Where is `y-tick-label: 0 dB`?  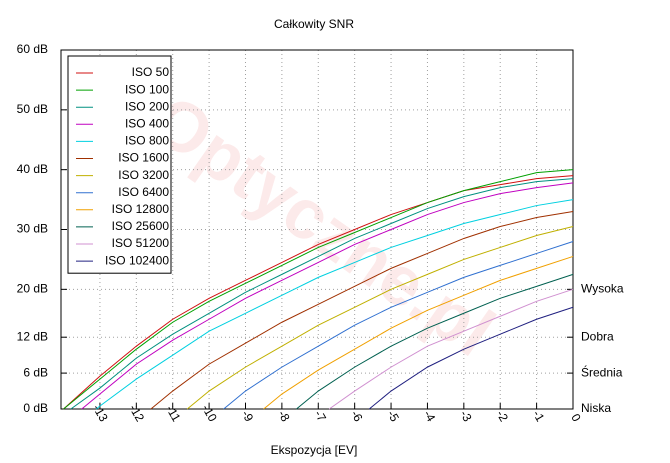
y-tick-label: 0 dB is located at coordinates (35, 408).